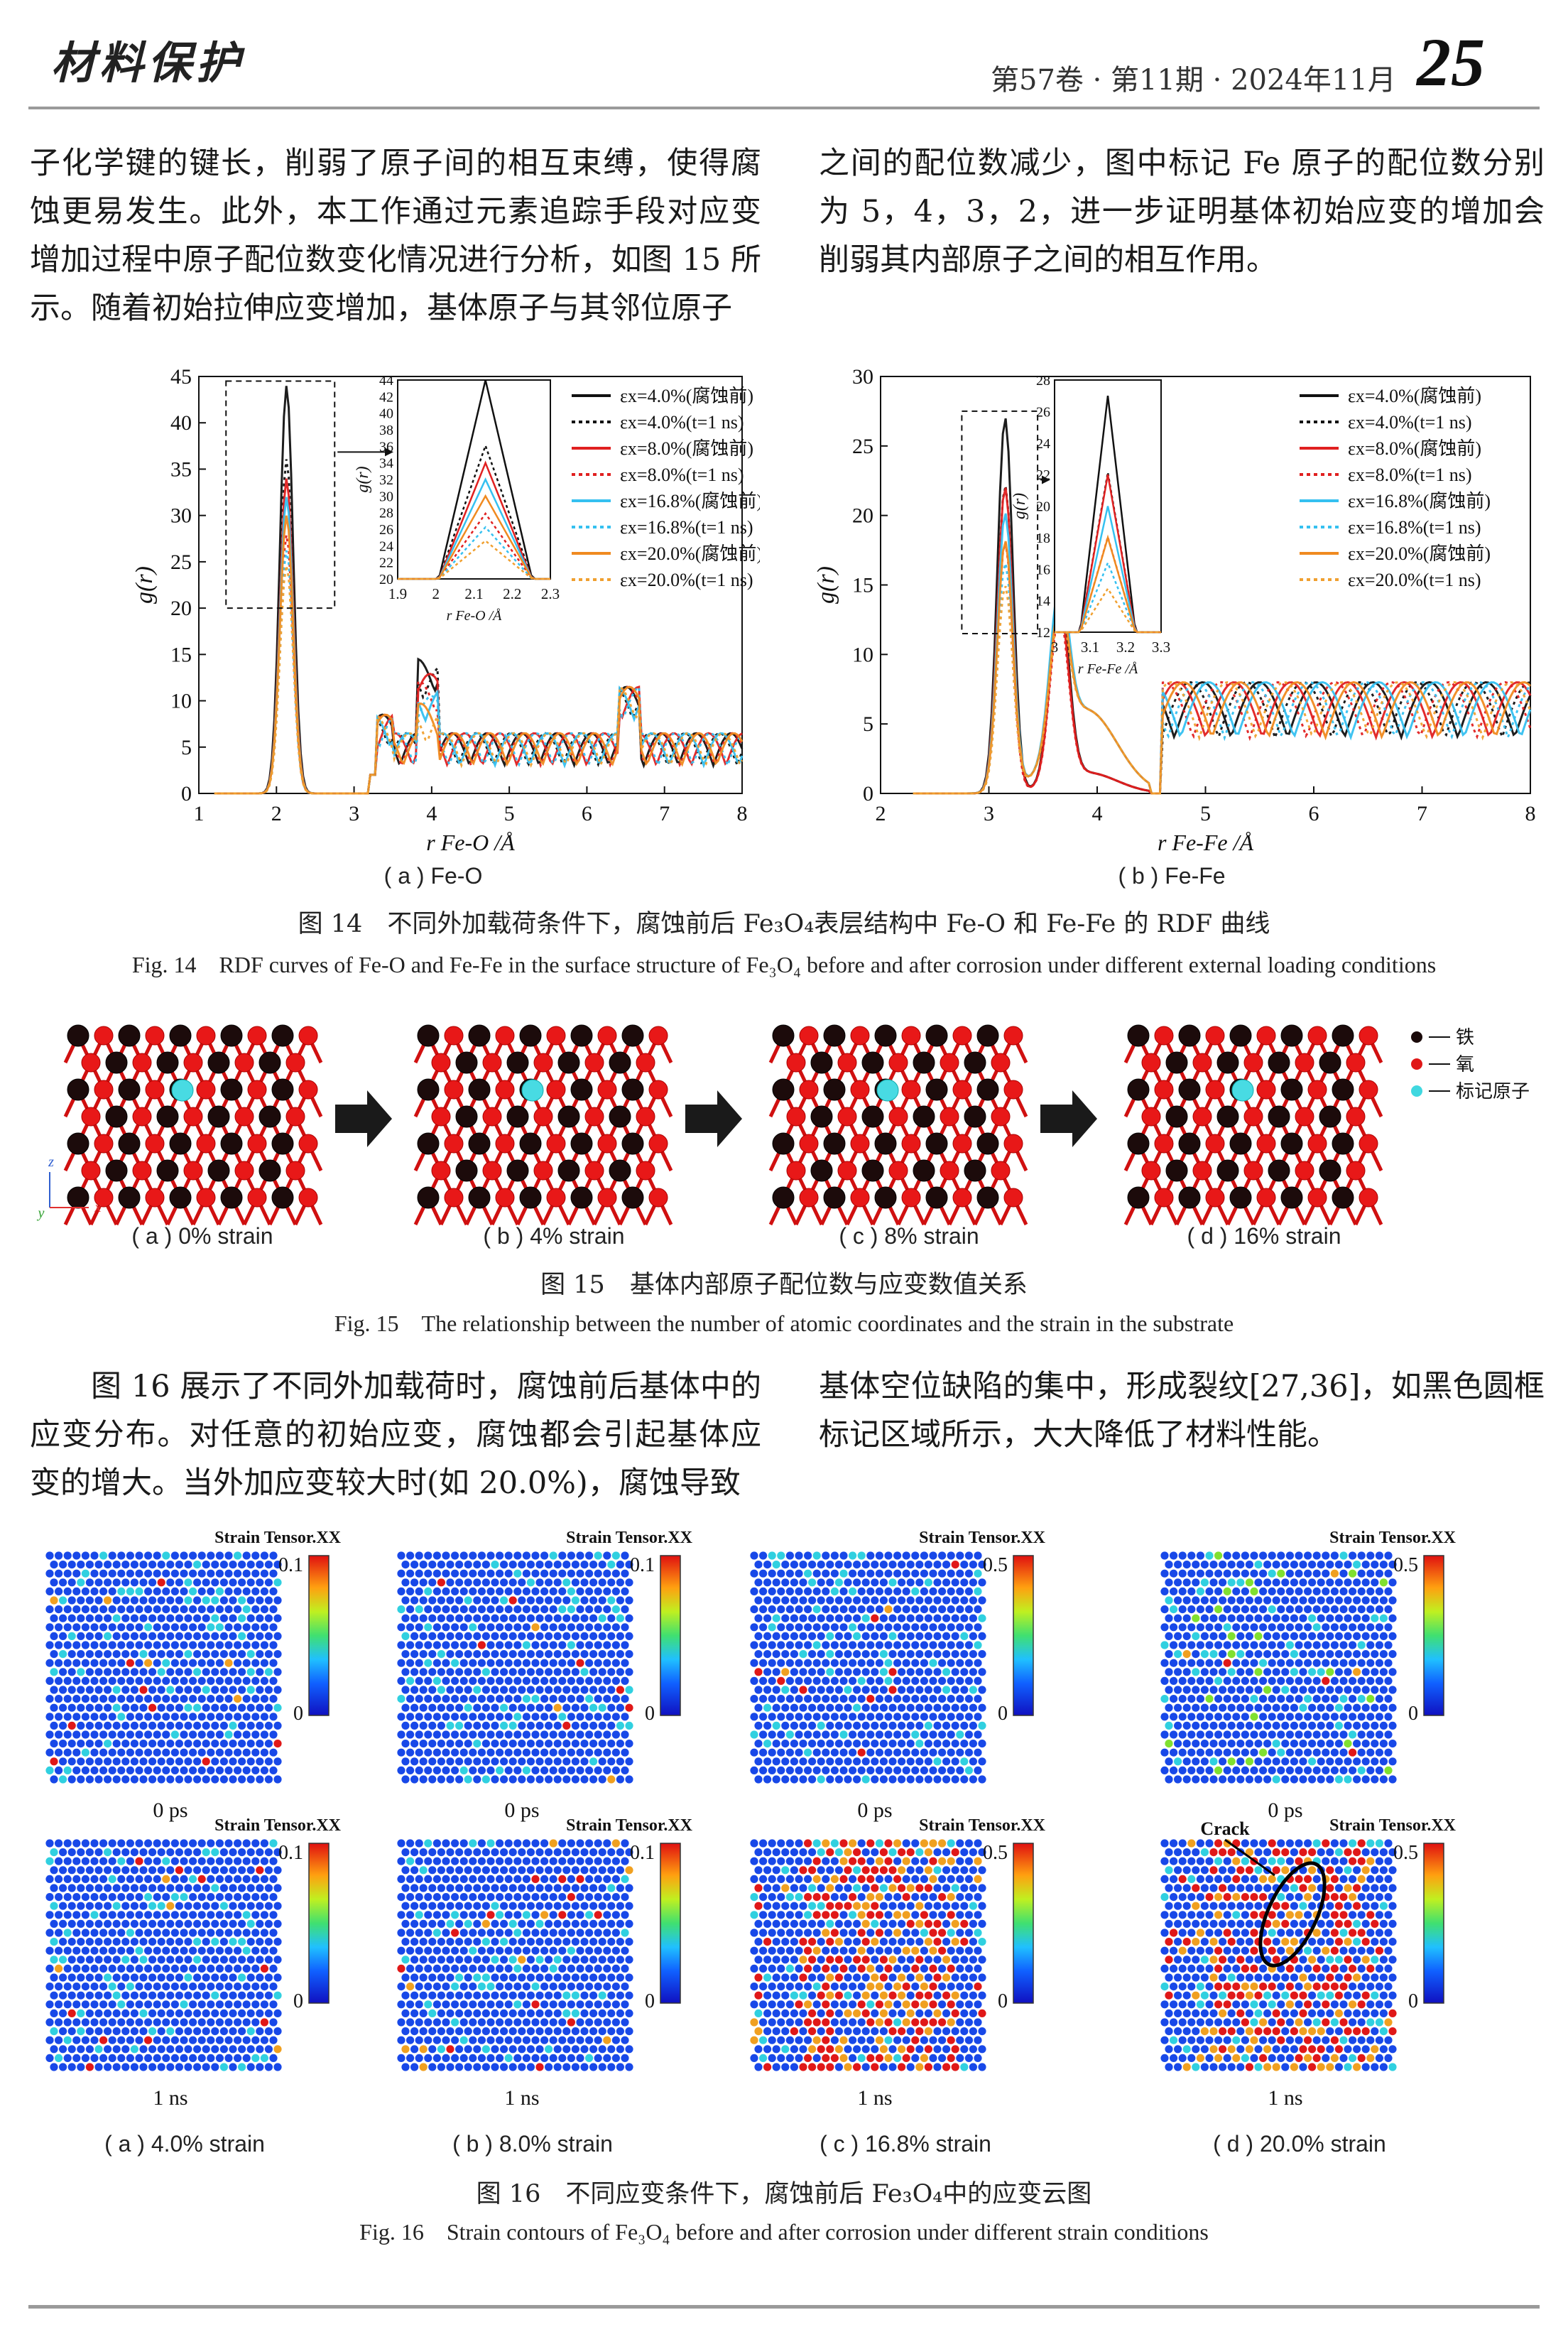  Describe the element at coordinates (742, 814) in the screenshot. I see `x-tick-label: 8` at that location.